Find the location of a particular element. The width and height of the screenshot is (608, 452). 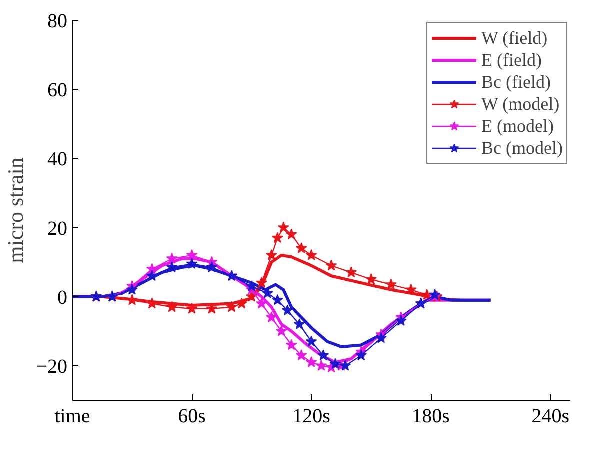

y-tick-label: −20 is located at coordinates (52, 367).